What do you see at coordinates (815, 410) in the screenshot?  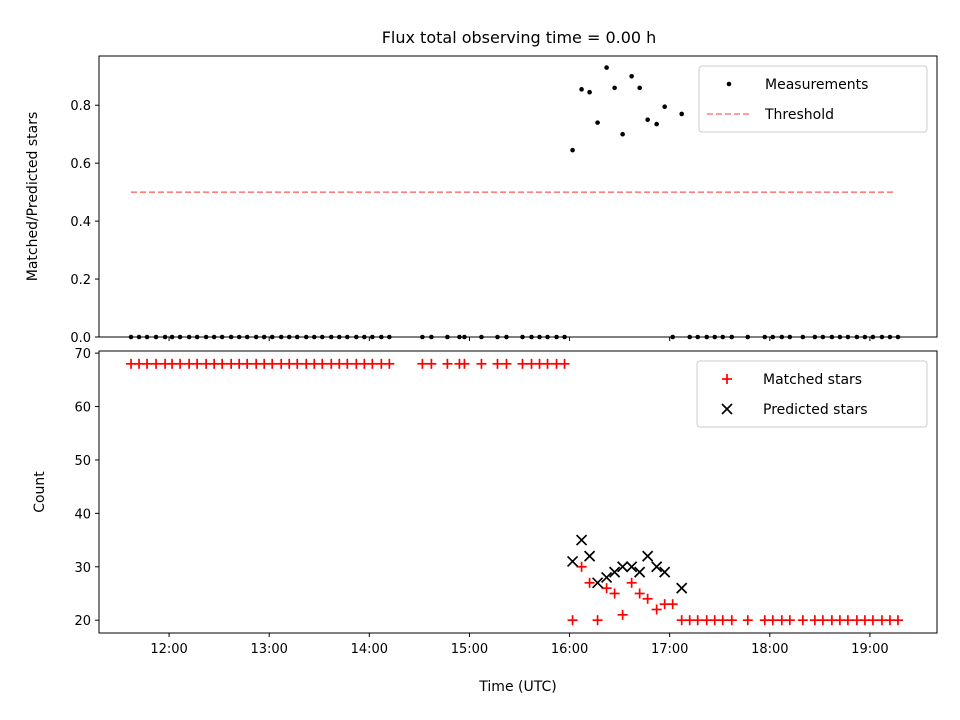 I see `legend-label: Predicted stars` at bounding box center [815, 410].